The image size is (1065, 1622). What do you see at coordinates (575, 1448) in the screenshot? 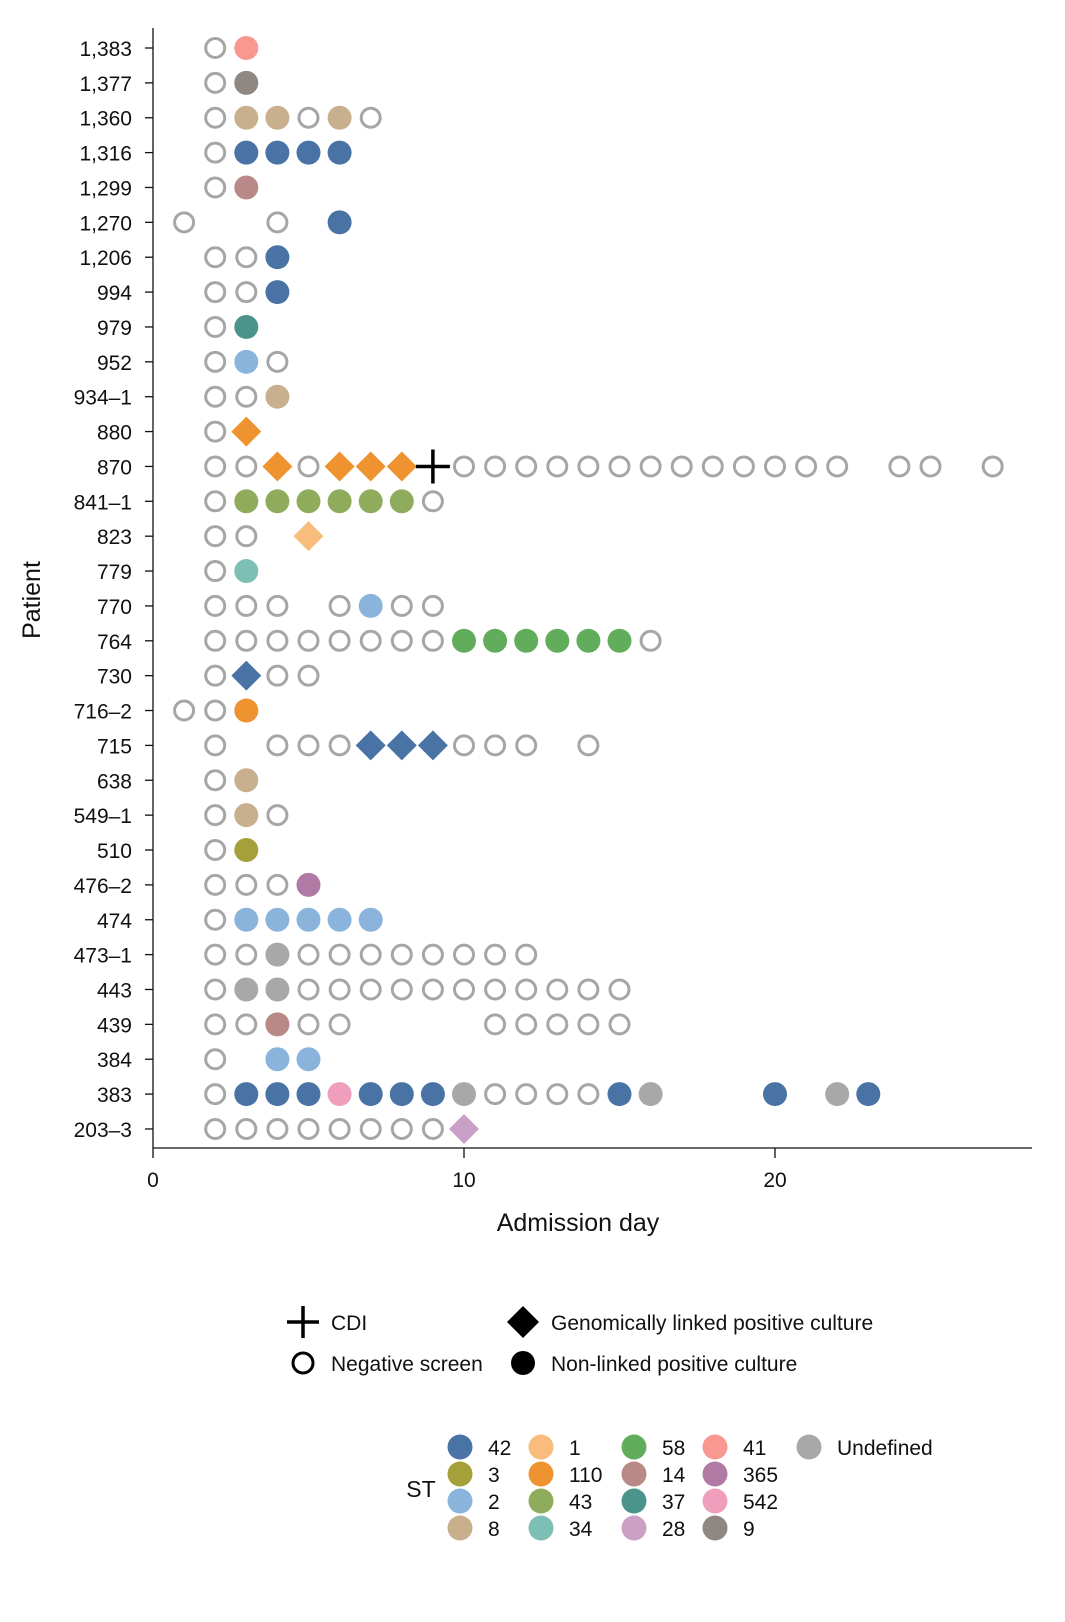
I see `st-legend-label: 1` at bounding box center [575, 1448].